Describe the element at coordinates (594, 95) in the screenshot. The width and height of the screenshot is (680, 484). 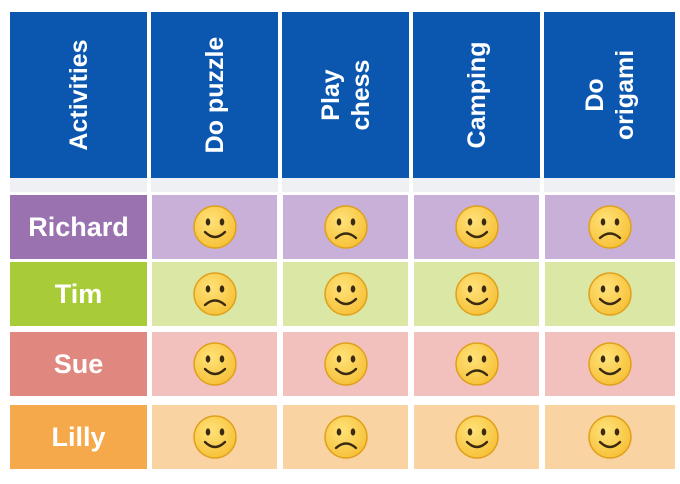
I see `header-do-origami-line-1: Do` at that location.